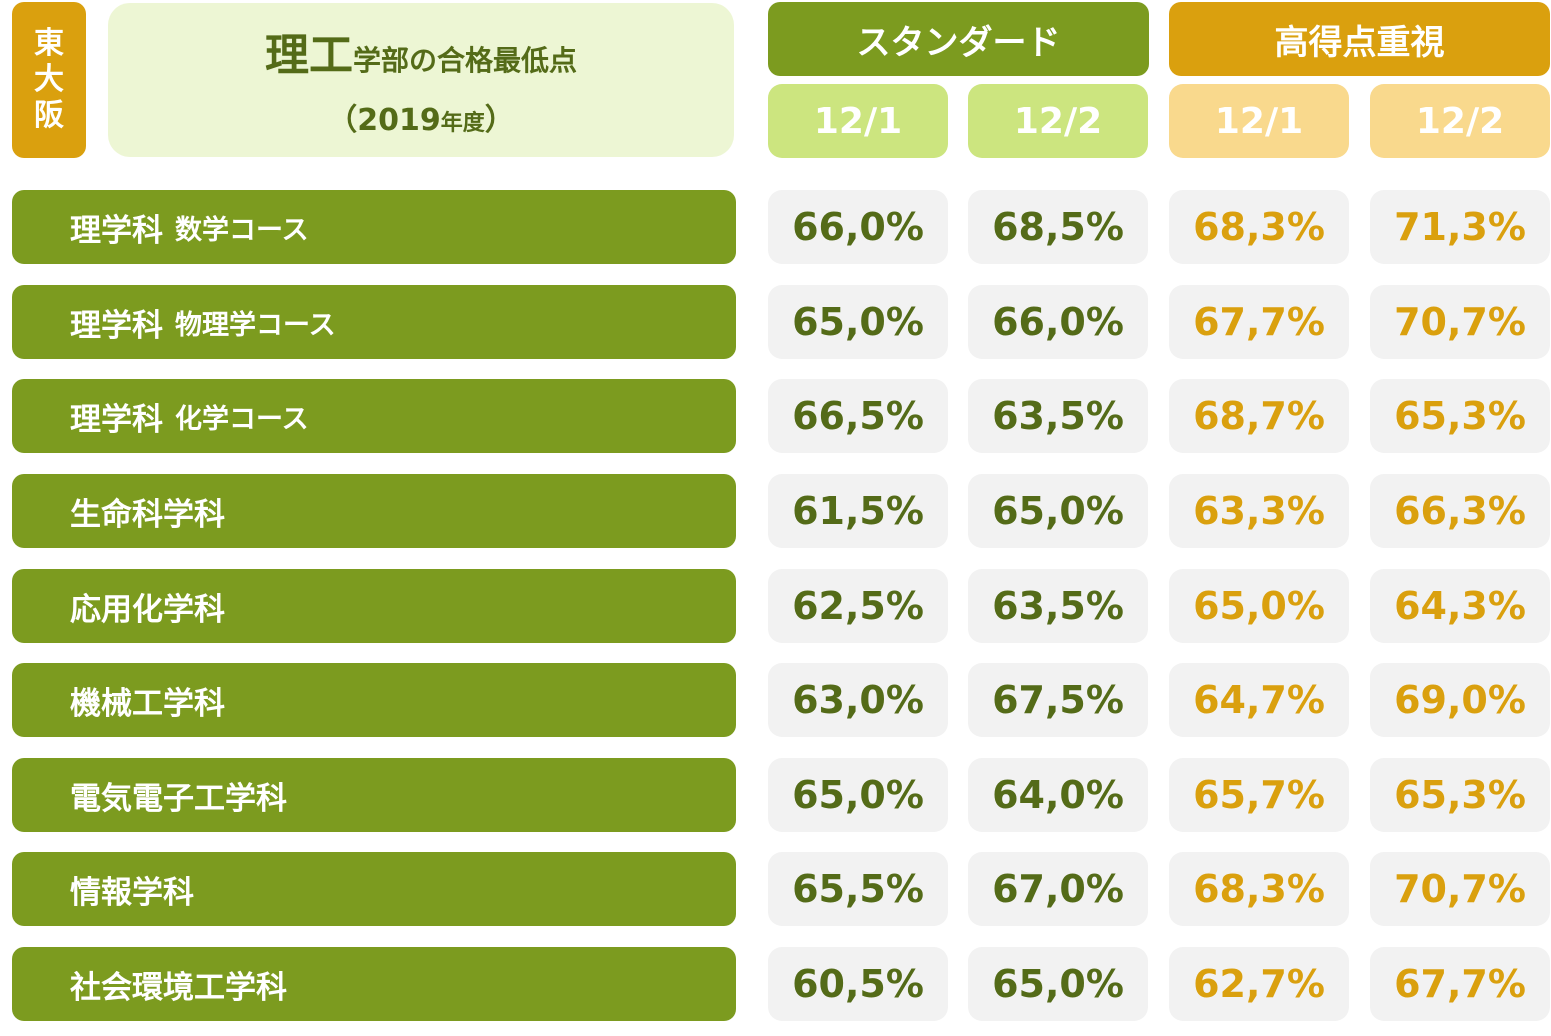 The image size is (1551, 1036). Describe the element at coordinates (1460, 700) in the screenshot. I see `score-cell: 69,0%` at that location.